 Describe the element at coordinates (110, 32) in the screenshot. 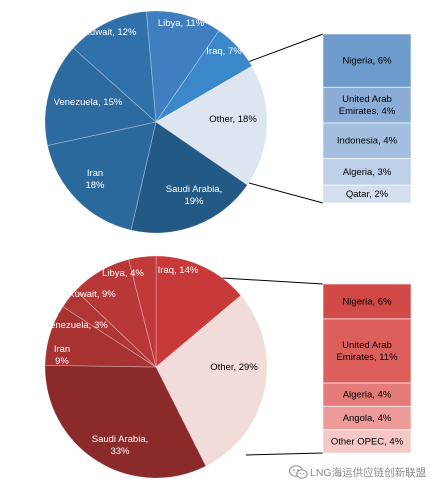

I see `slice-label: Kuwait, 12%` at that location.